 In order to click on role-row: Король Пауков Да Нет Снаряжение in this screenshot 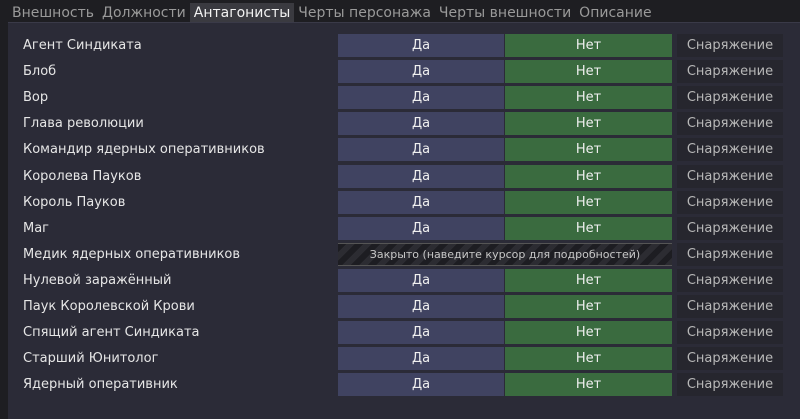, I will do `click(404, 202)`.